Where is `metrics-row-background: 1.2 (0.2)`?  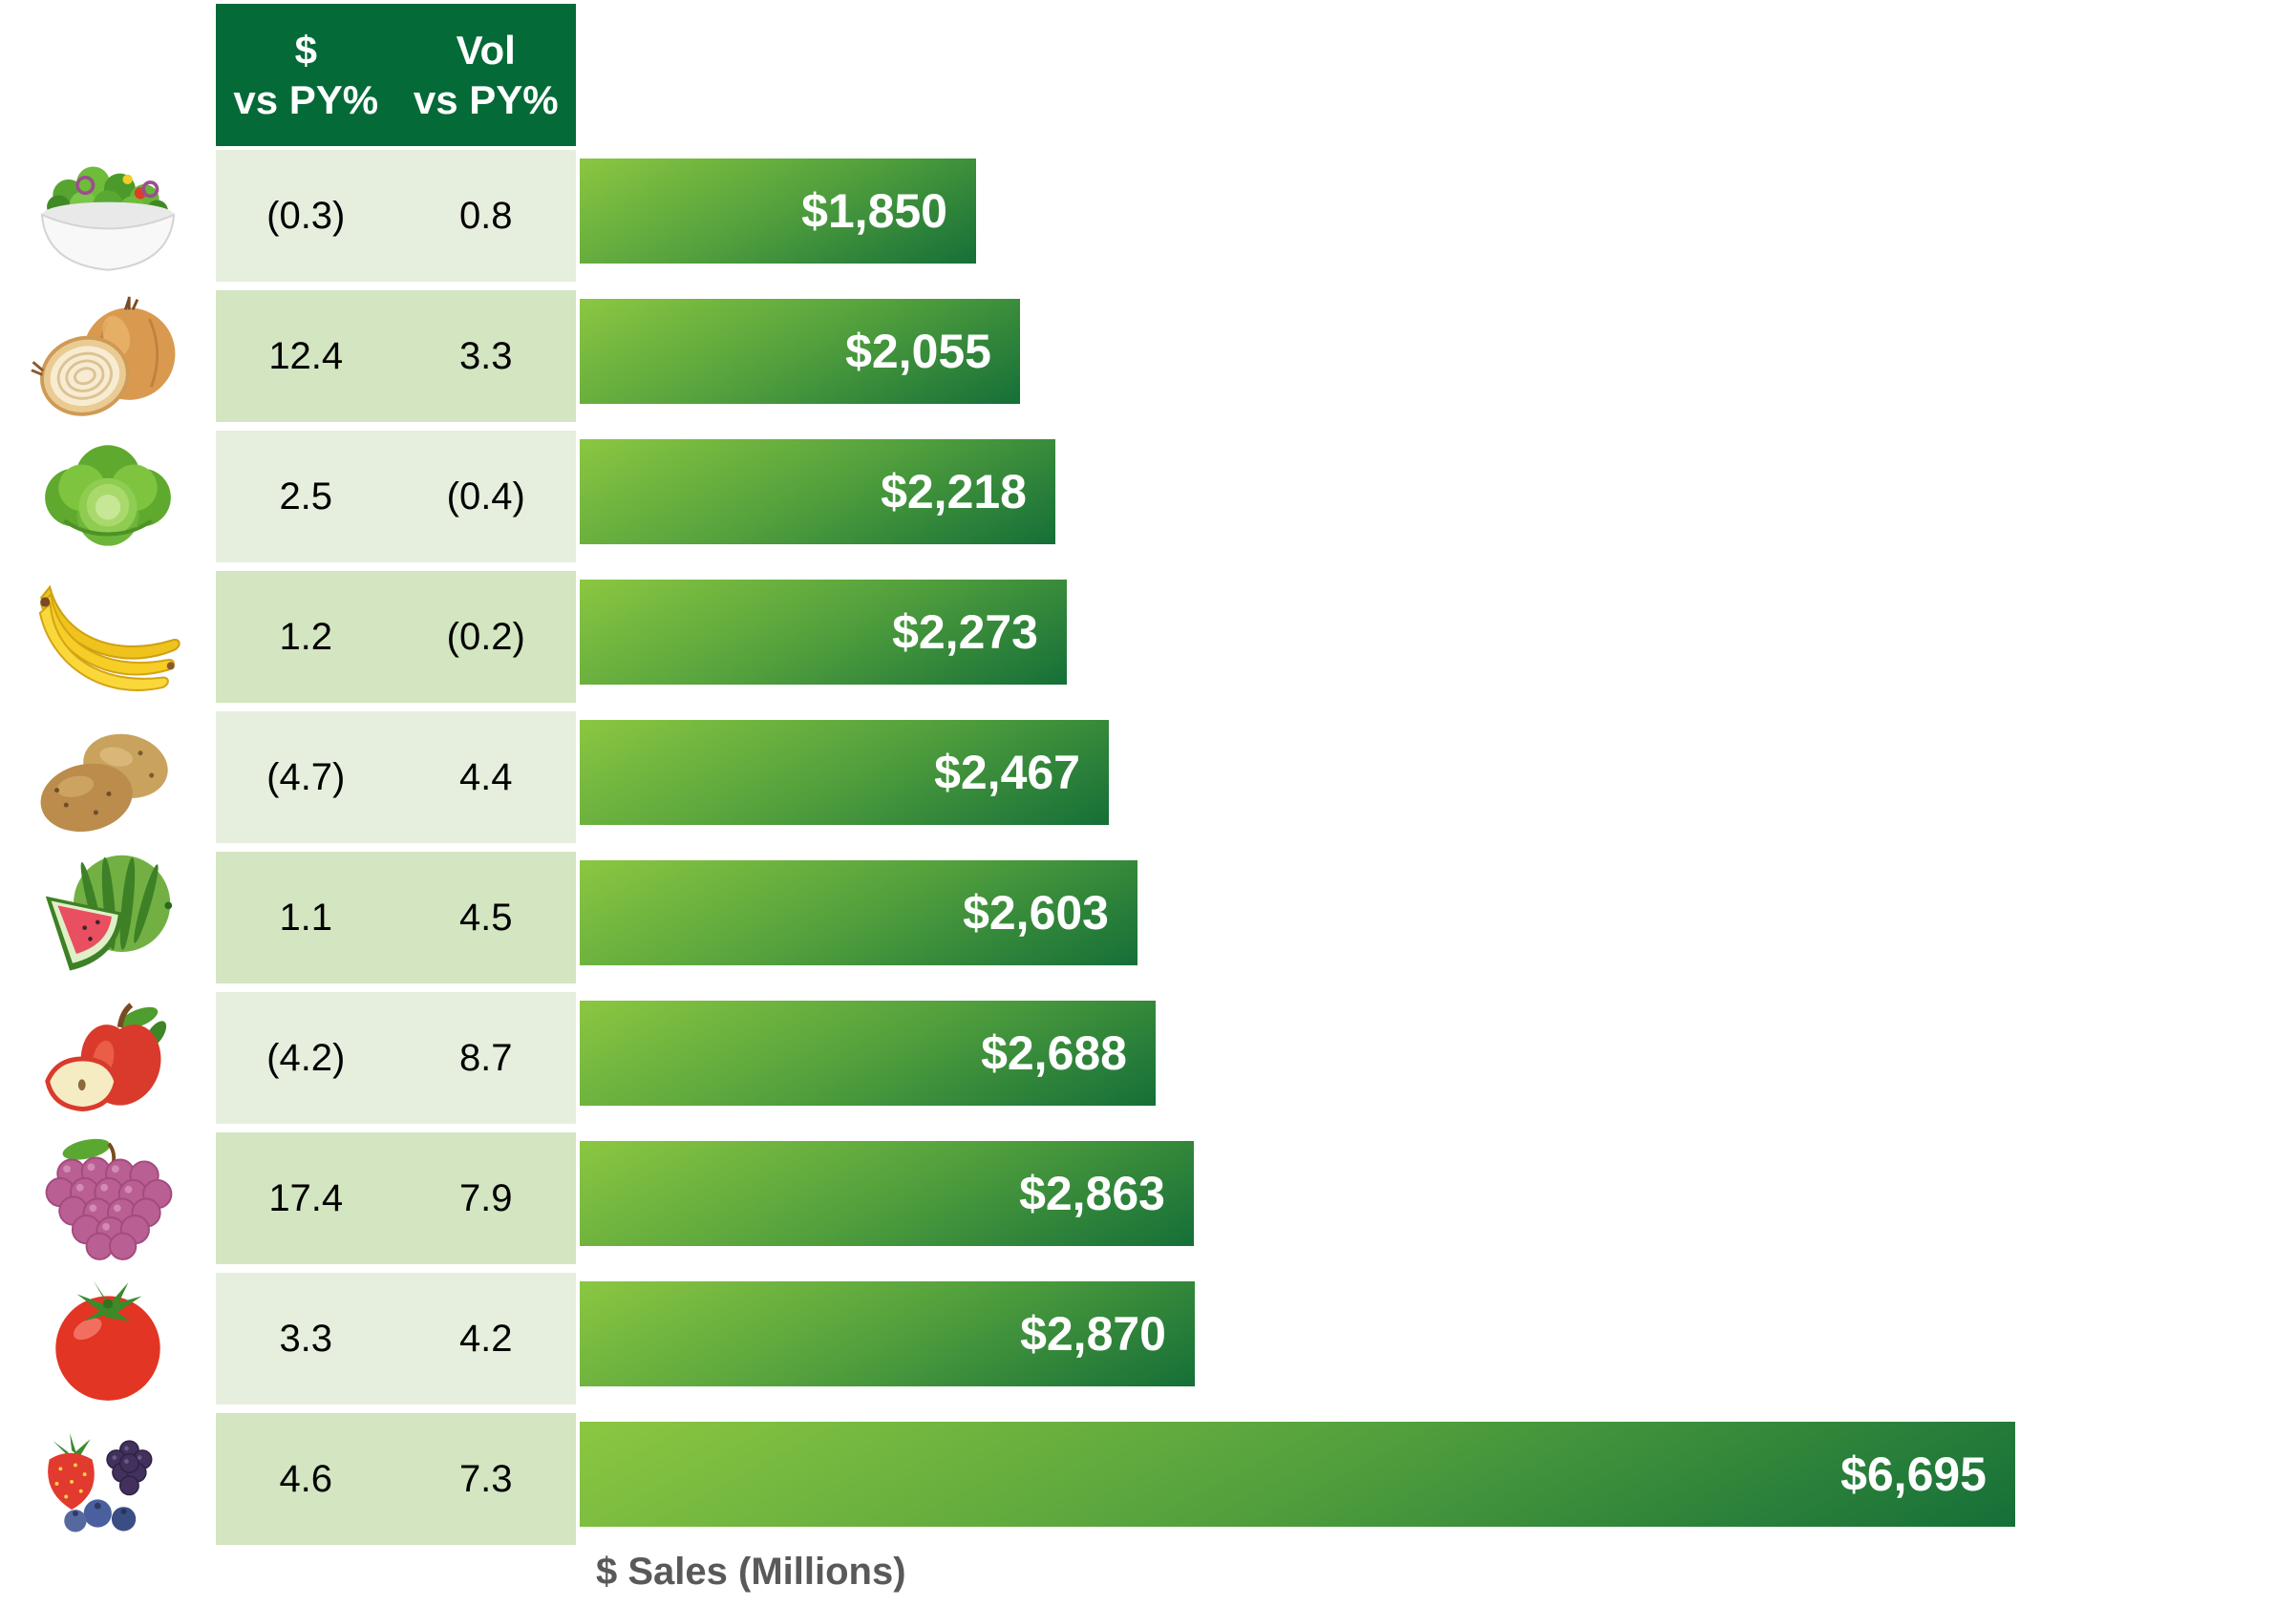
metrics-row-background: 1.2 (0.2) is located at coordinates (396, 637).